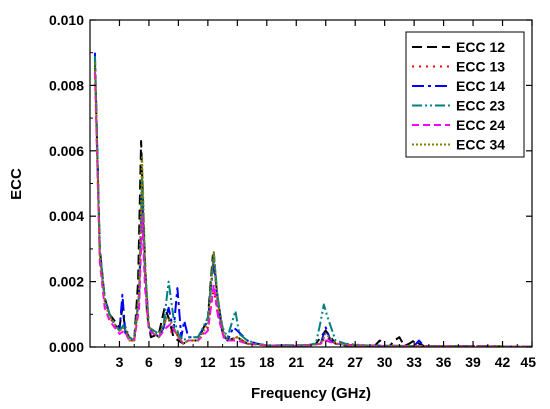 This screenshot has width=550, height=409. Describe the element at coordinates (503, 362) in the screenshot. I see `x-tick-label: 42` at that location.